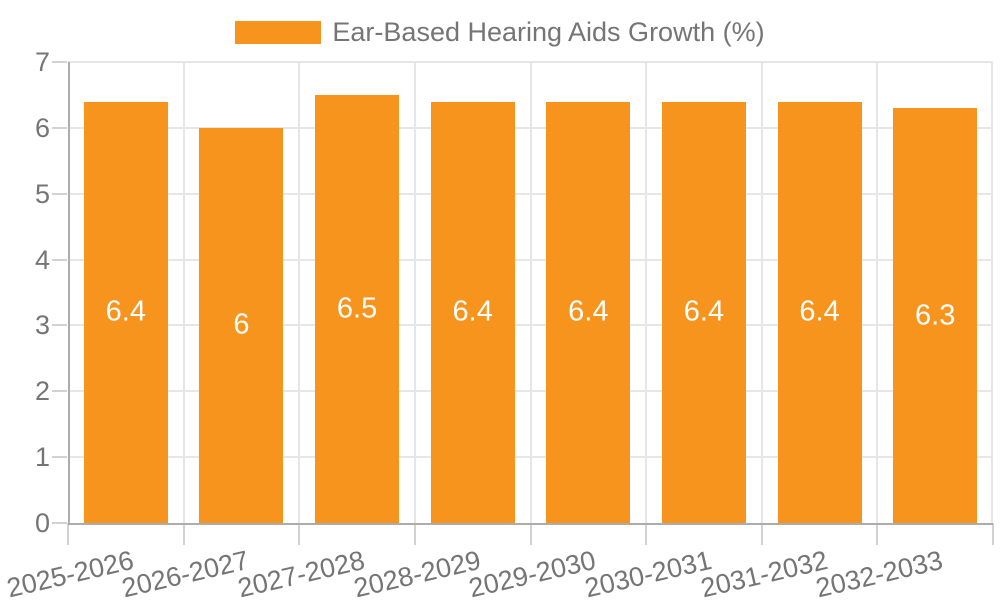 This screenshot has height=600, width=1000. What do you see at coordinates (278, 32) in the screenshot?
I see `legend-swatch-icon` at bounding box center [278, 32].